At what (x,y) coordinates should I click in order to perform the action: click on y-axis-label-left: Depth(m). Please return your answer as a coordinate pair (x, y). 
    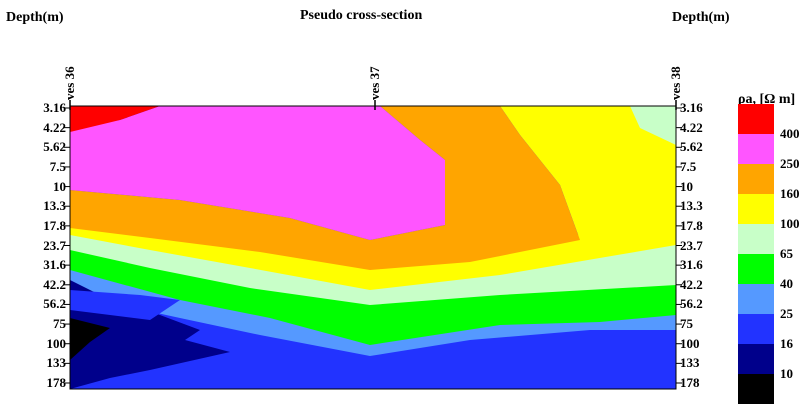
    Looking at the image, I should click on (35, 17).